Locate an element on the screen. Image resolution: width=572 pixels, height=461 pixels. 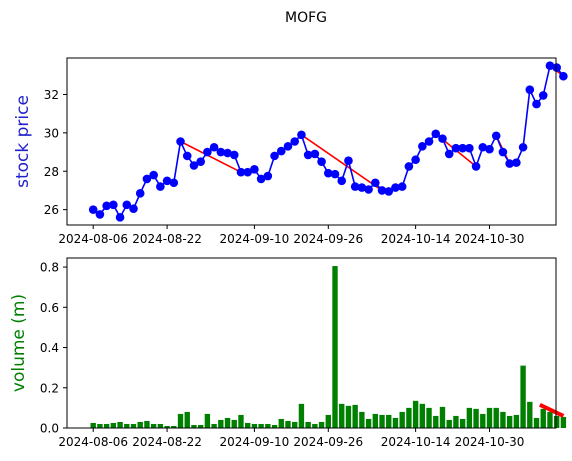
volume-trend-lines is located at coordinates (552, 410).